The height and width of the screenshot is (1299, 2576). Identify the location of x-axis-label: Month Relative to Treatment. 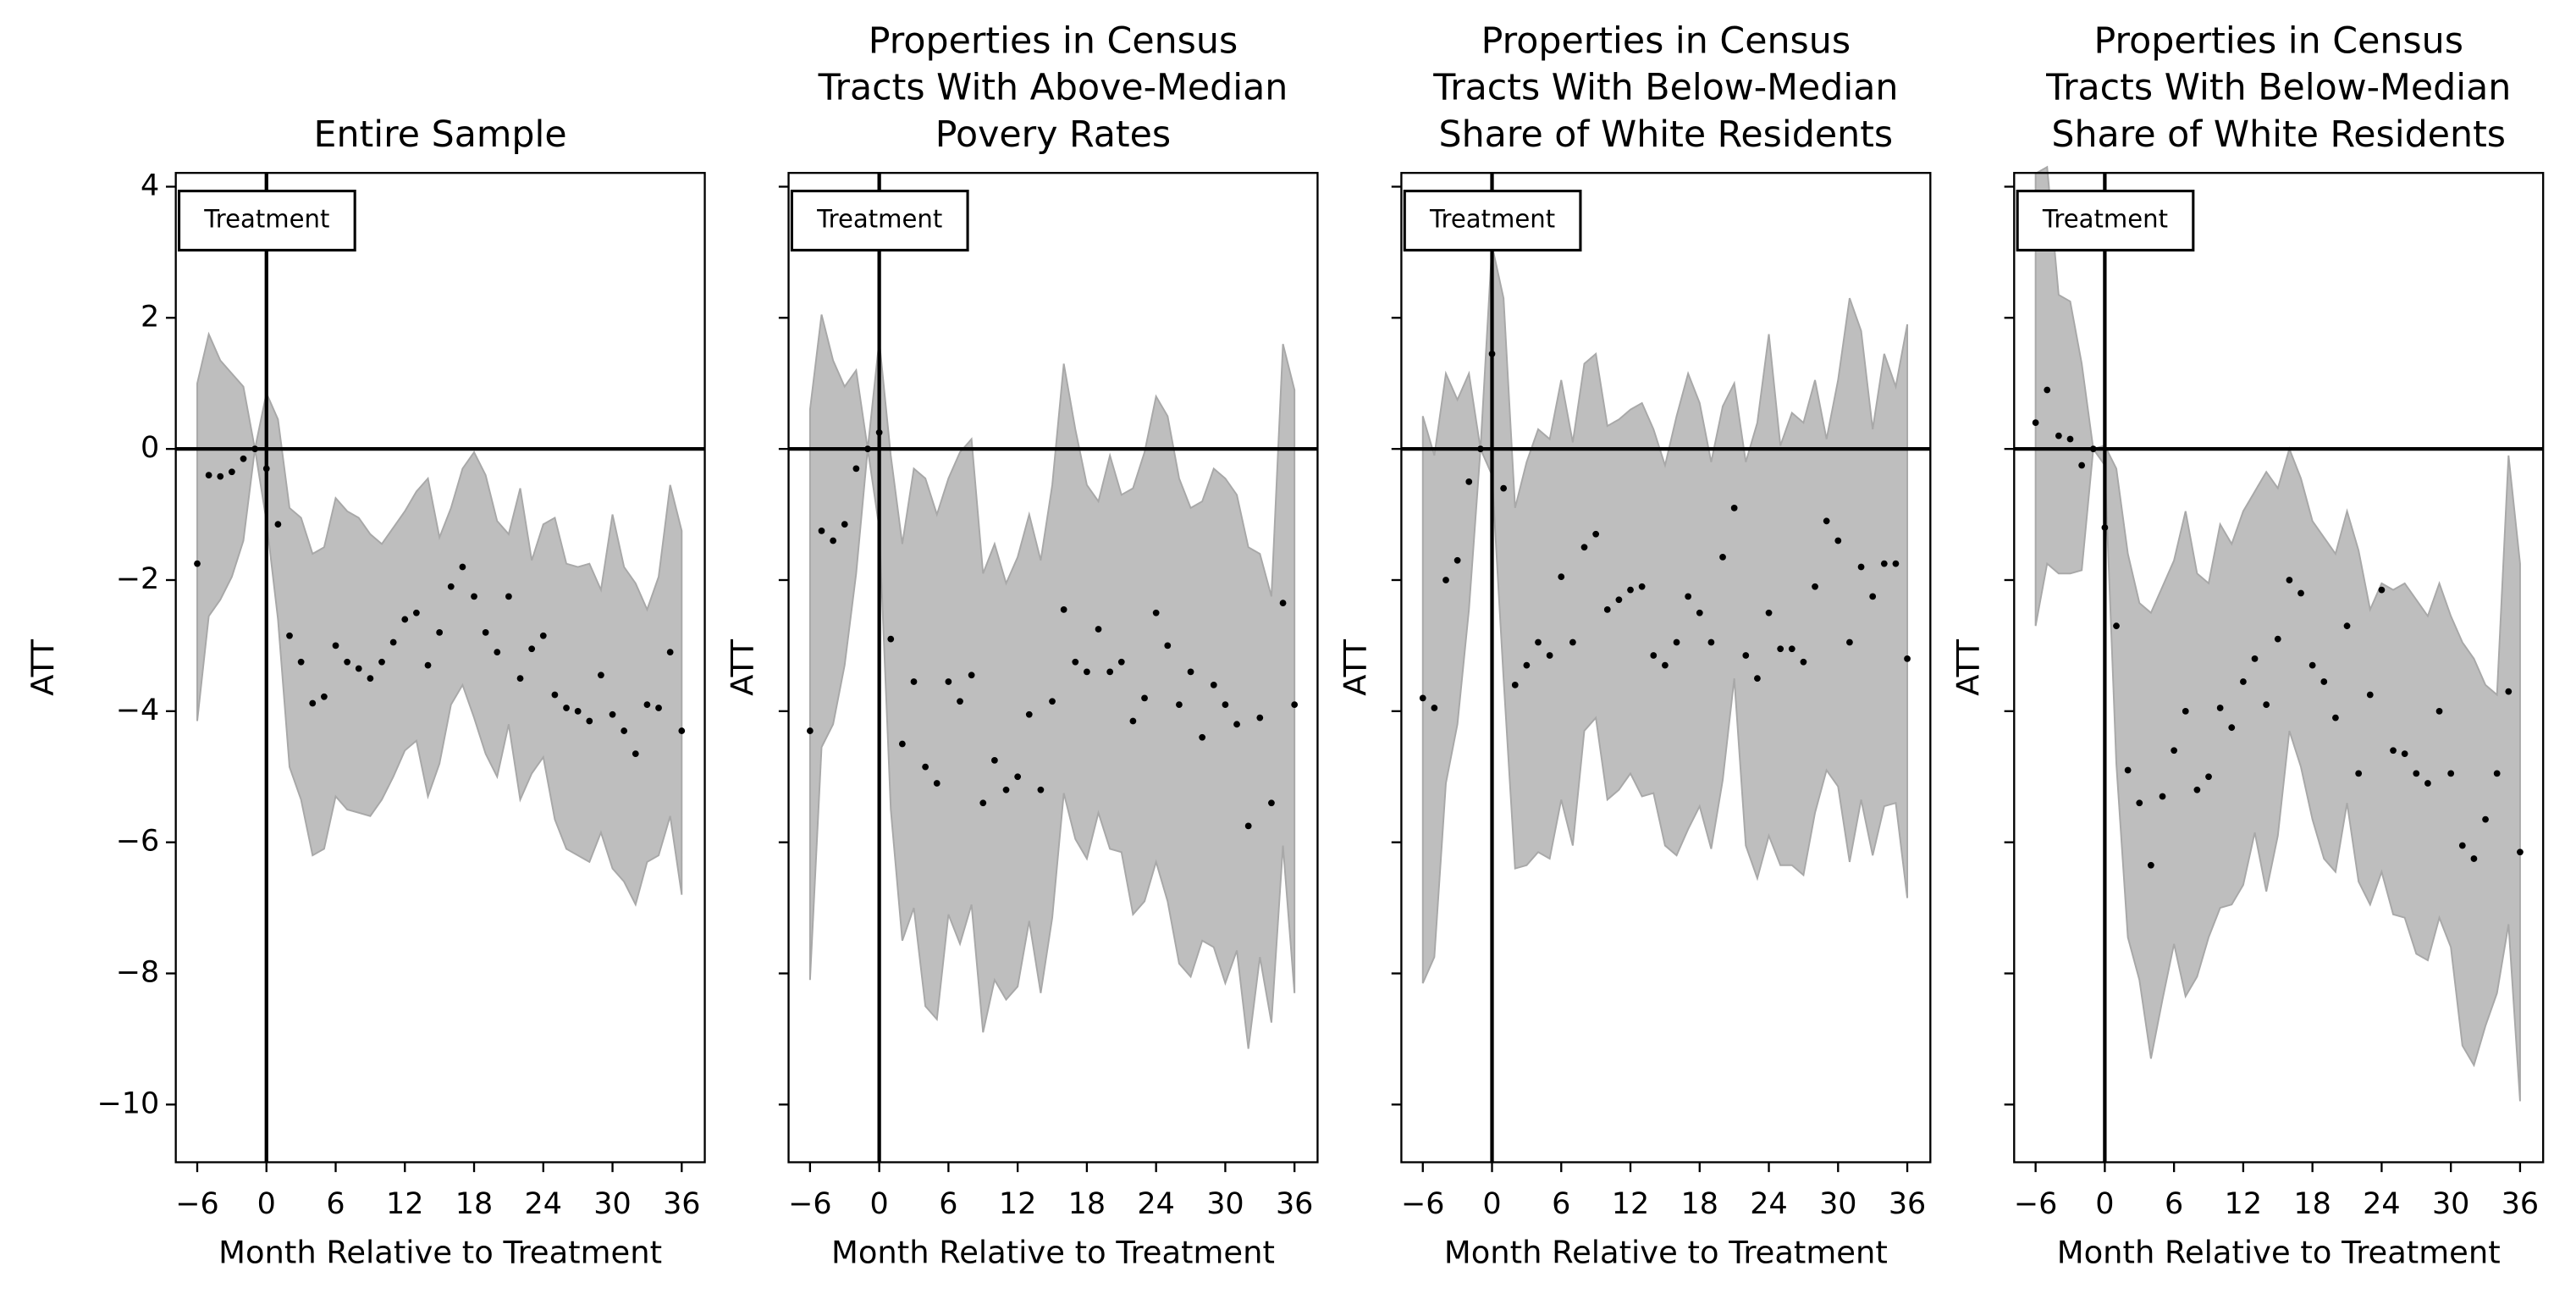
(1666, 1253).